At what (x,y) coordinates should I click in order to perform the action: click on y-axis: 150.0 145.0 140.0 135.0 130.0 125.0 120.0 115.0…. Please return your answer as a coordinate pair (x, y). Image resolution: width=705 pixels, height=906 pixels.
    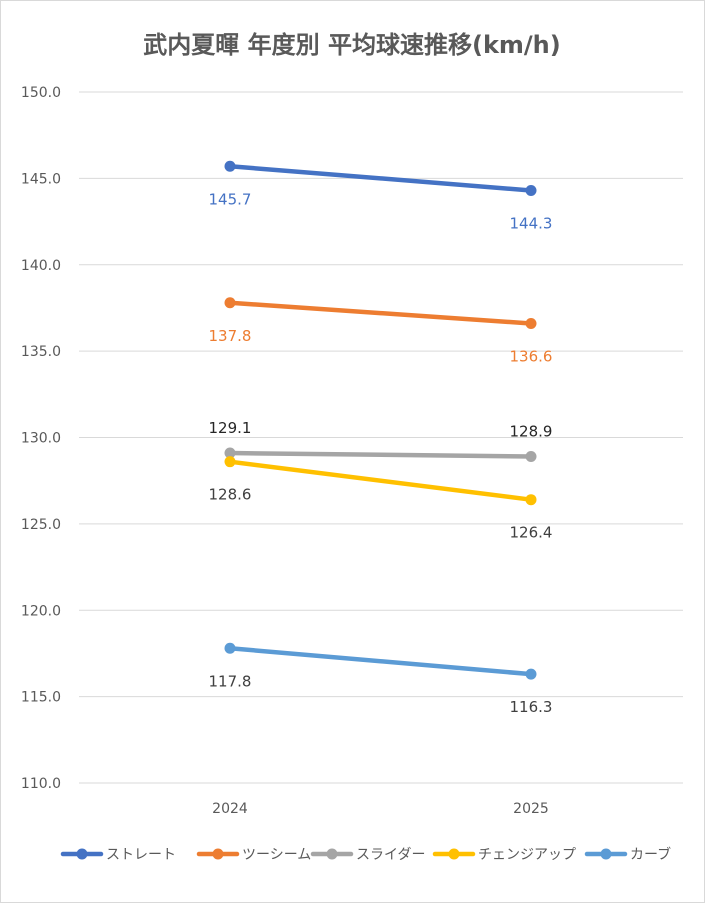
    Looking at the image, I should click on (41, 438).